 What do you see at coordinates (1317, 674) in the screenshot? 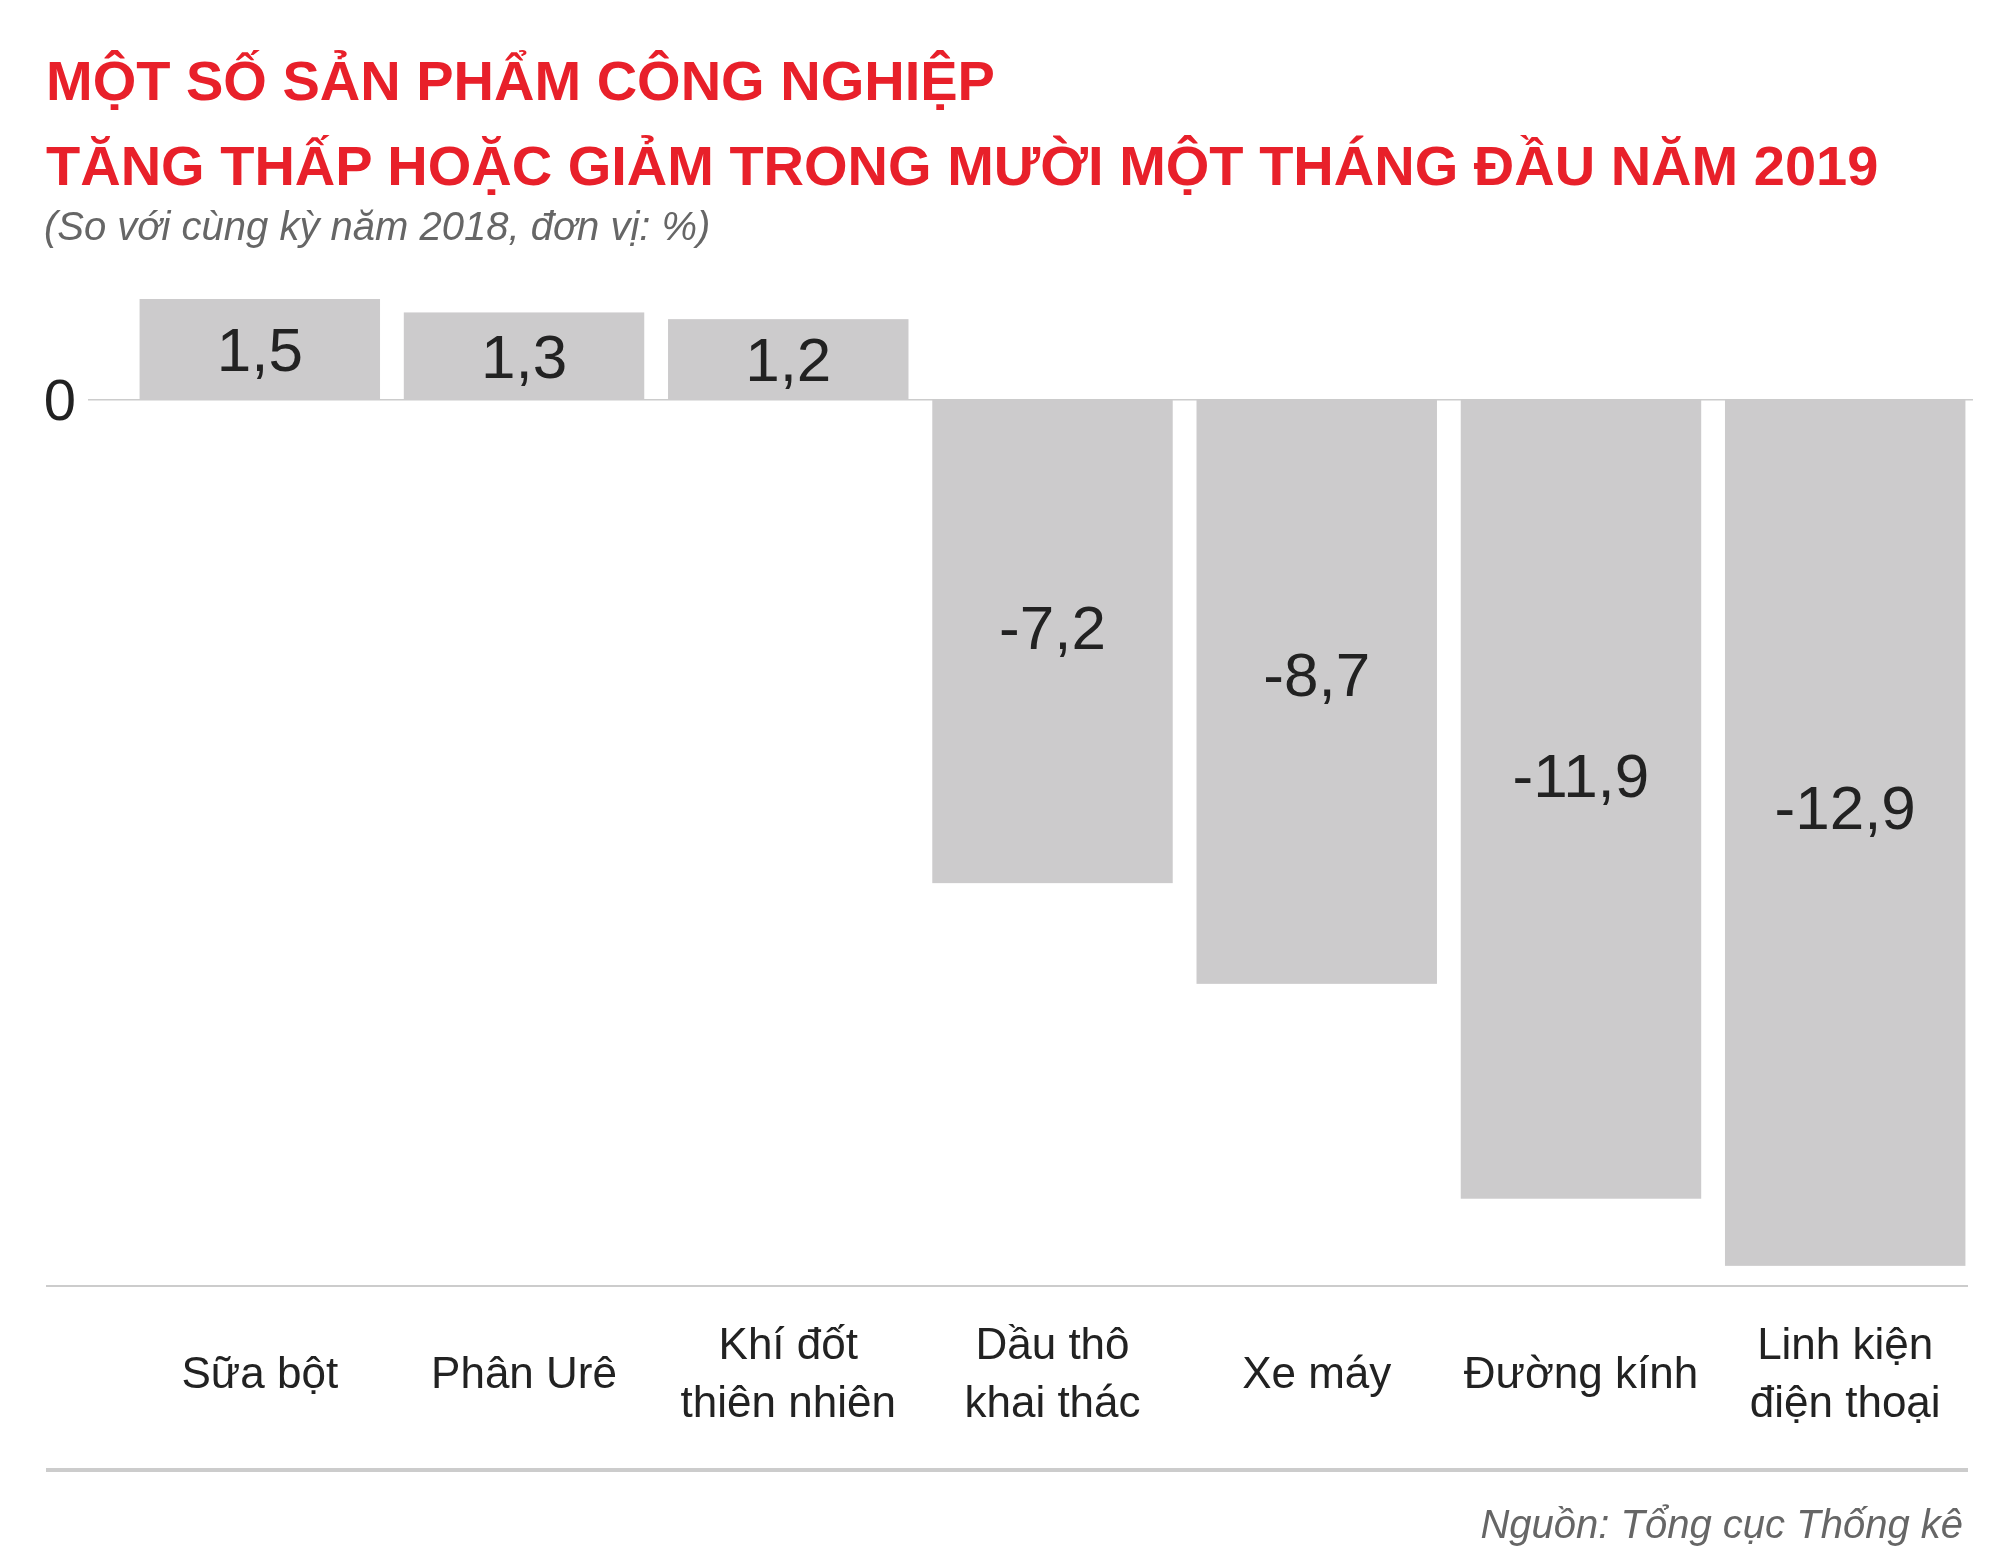
I see `data-label: -8,7` at bounding box center [1317, 674].